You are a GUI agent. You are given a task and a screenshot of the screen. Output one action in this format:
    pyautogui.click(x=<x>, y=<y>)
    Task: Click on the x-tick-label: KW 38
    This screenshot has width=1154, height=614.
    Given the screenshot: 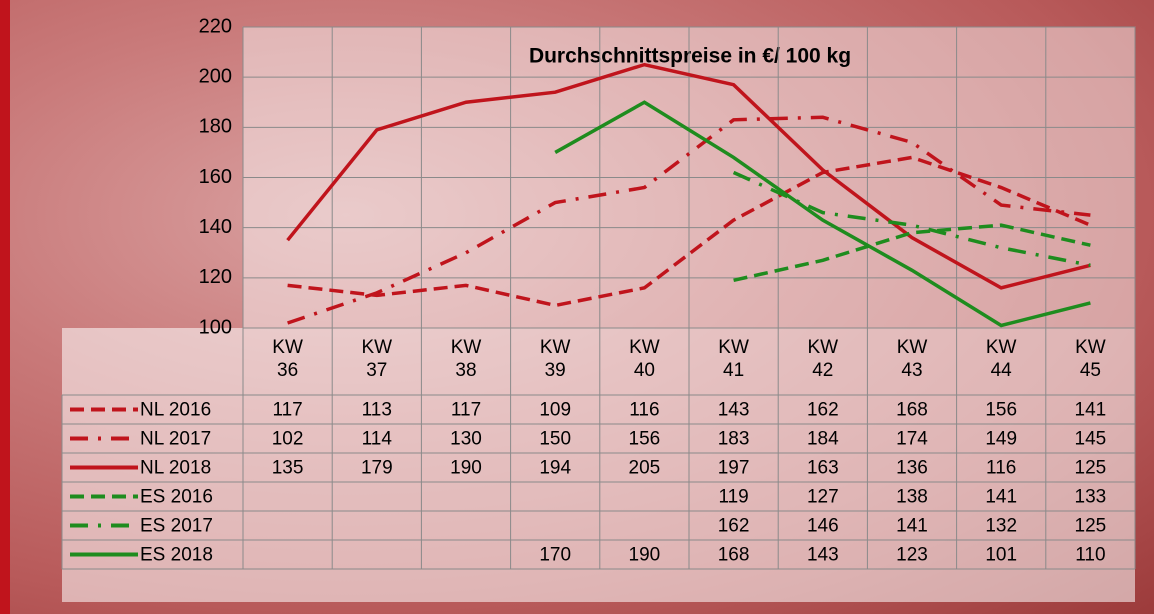 What is the action you would take?
    pyautogui.click(x=466, y=359)
    